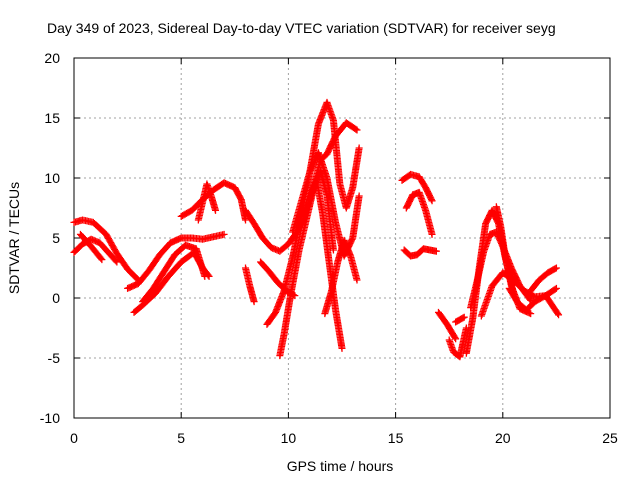 The width and height of the screenshot is (640, 480). I want to click on y-tick-label: 15, so click(52, 118).